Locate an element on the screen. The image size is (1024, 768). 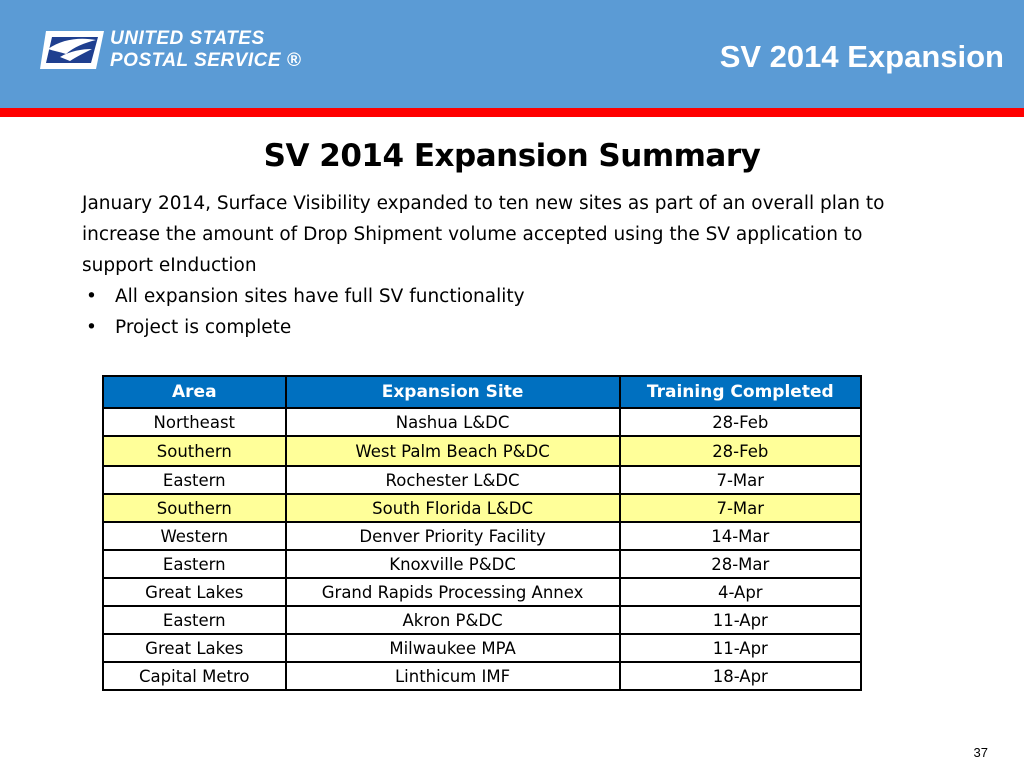
site-cell: Akron P&DC is located at coordinates (452, 620).